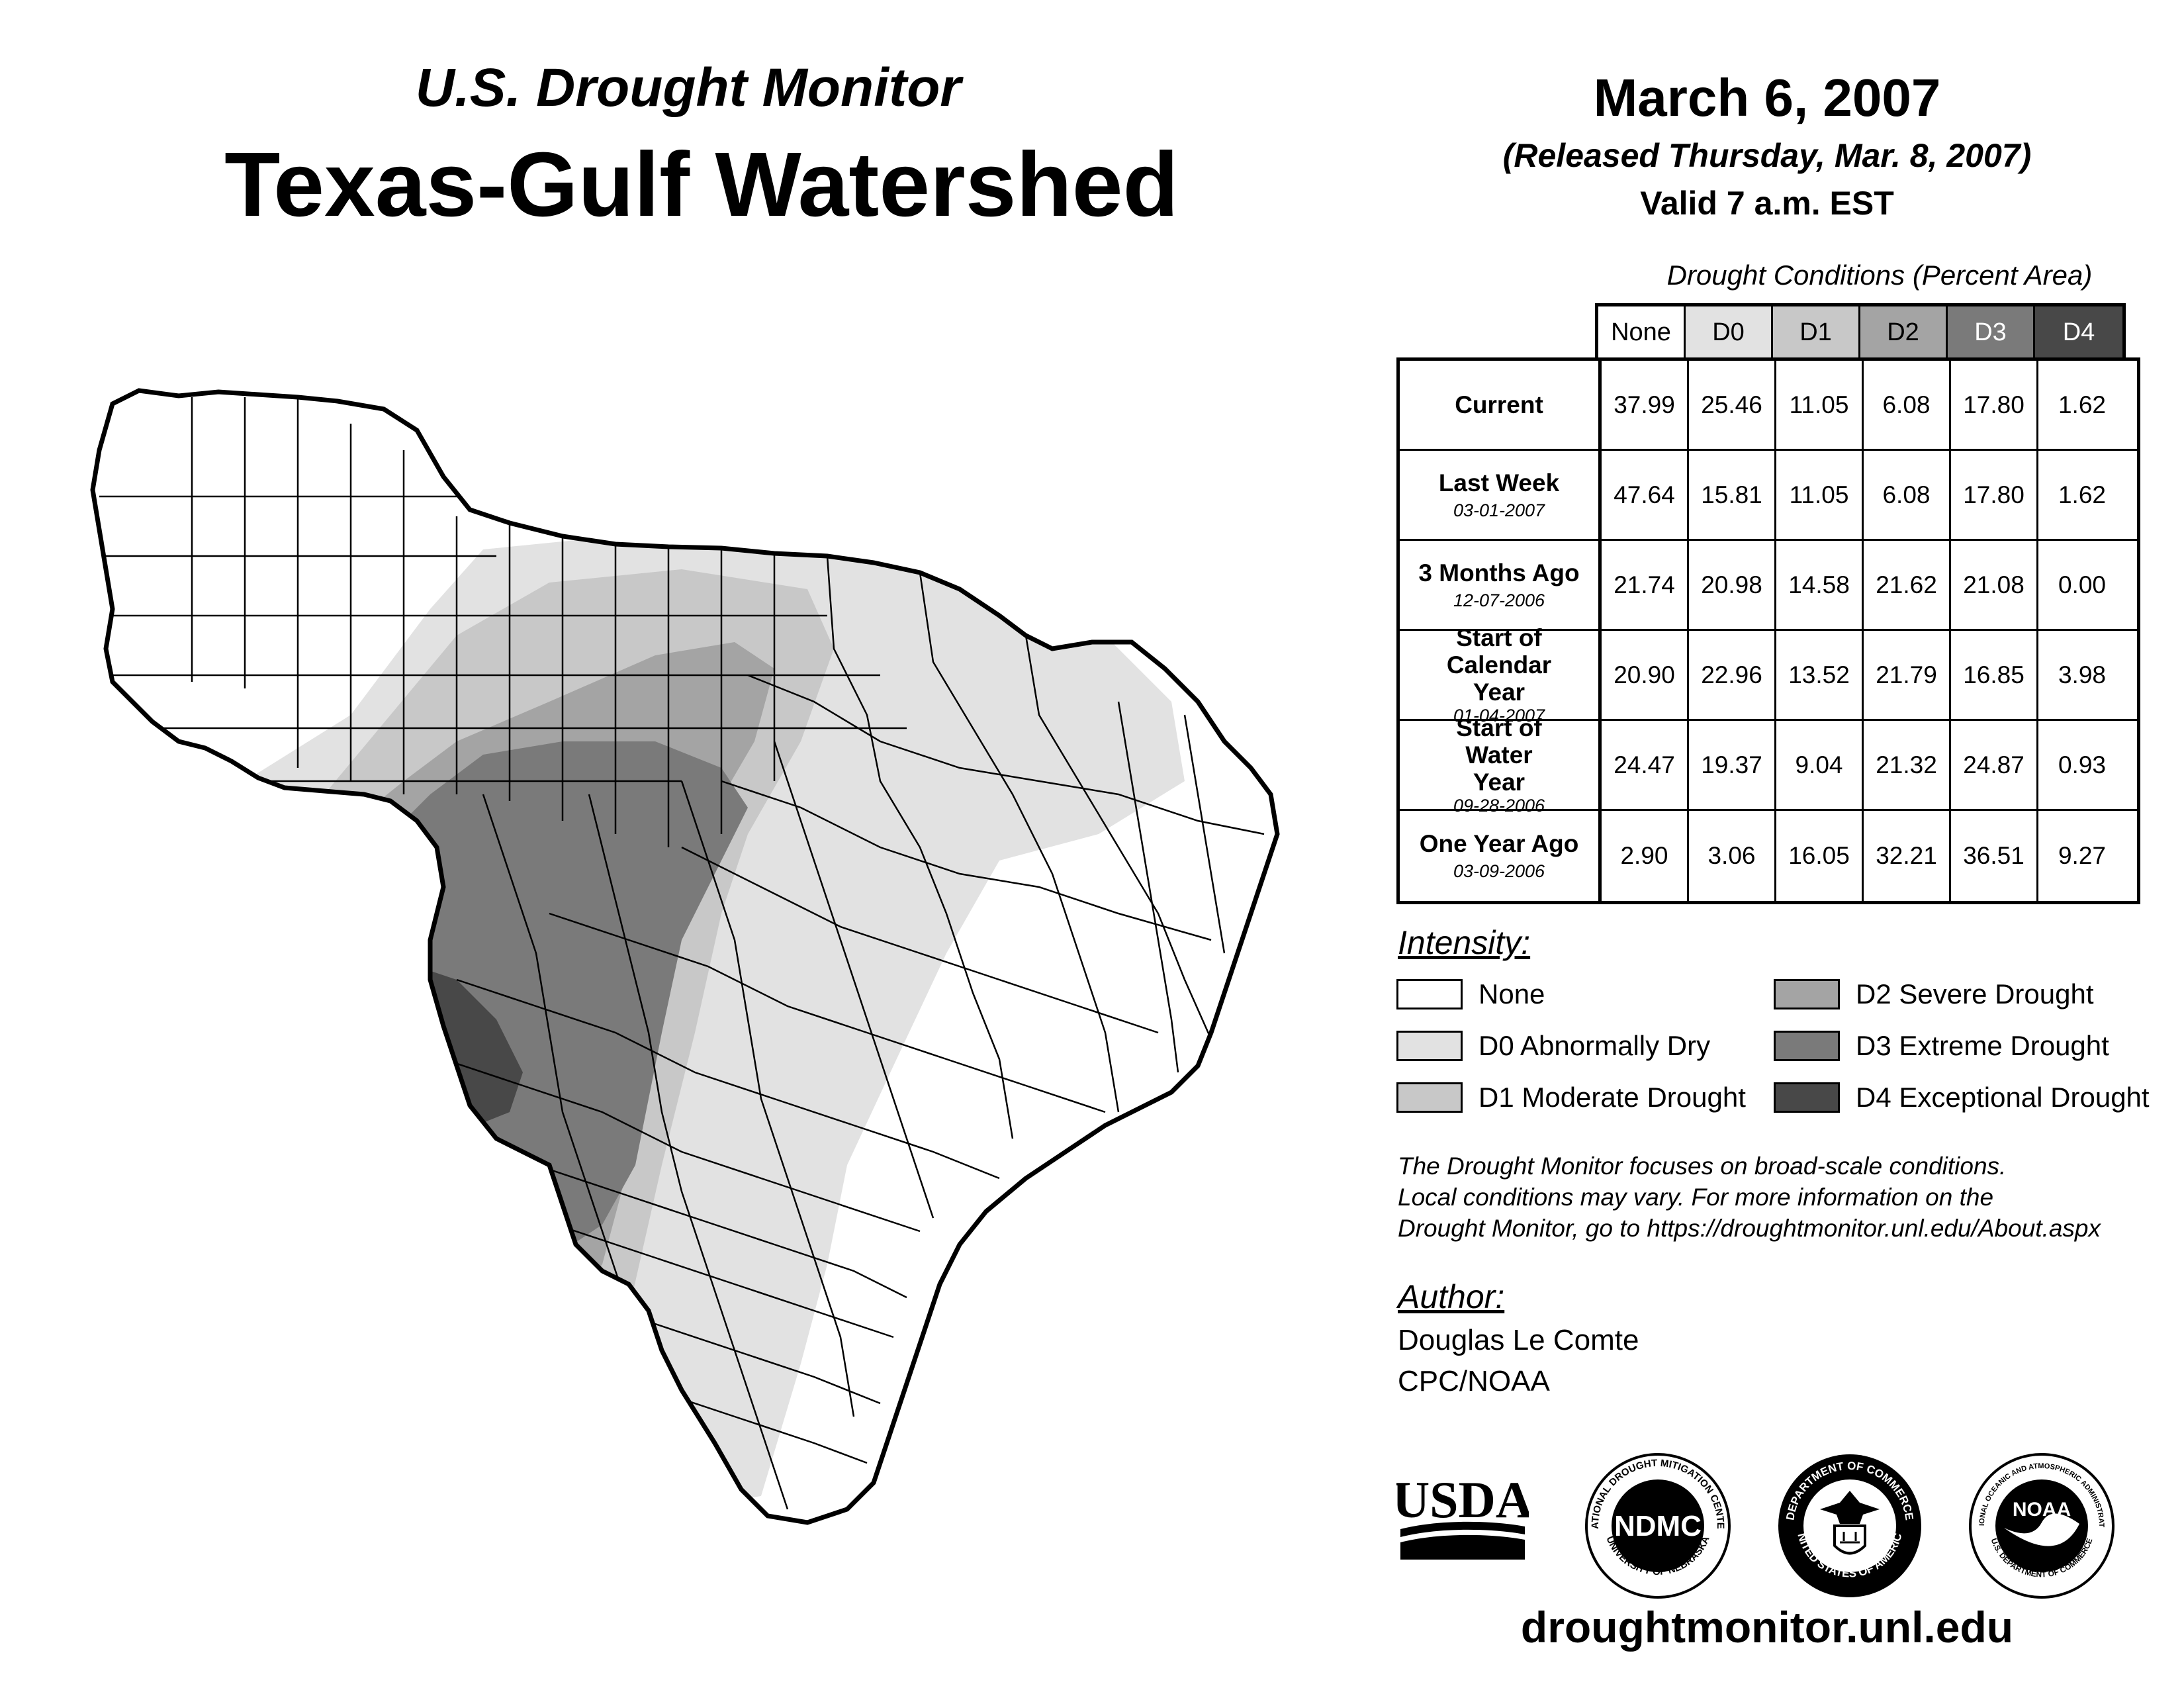 This screenshot has width=2184, height=1688. Describe the element at coordinates (1645, 856) in the screenshot. I see `cell-none: 2.90` at that location.